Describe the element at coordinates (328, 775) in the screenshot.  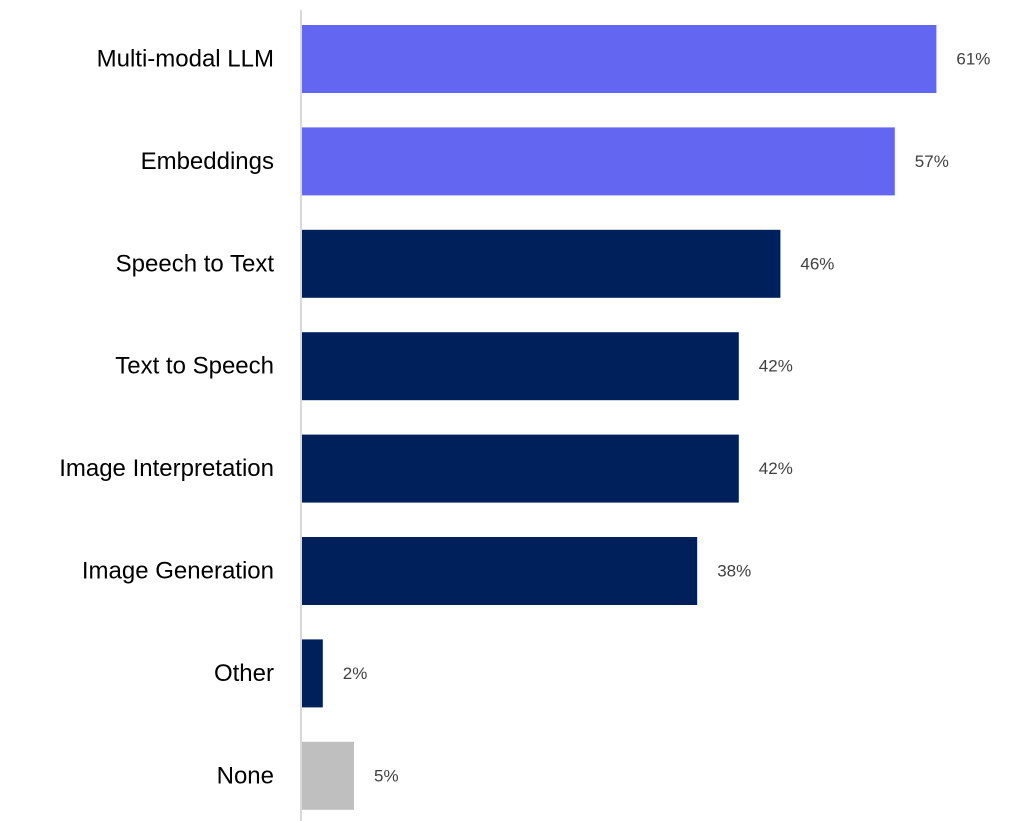
I see `bar-none` at that location.